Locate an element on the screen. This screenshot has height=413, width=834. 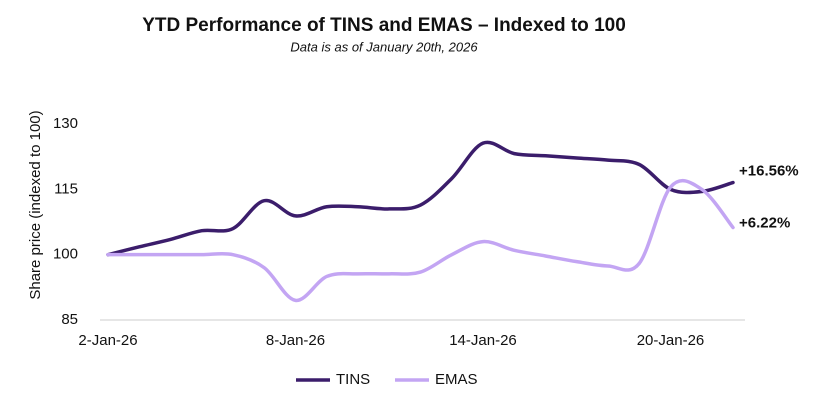
y-tick-label: 100 is located at coordinates (65, 254).